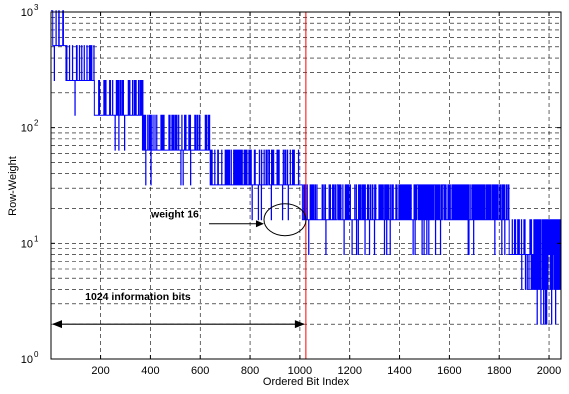  What do you see at coordinates (100, 371) in the screenshot?
I see `x-tick-label: 200` at bounding box center [100, 371].